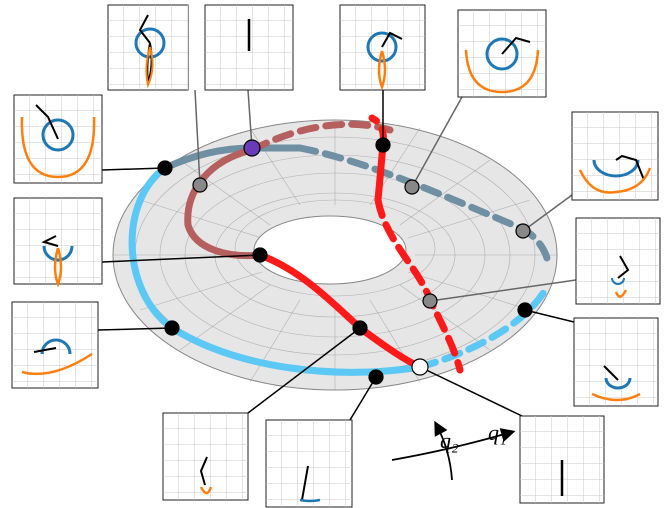 The image size is (665, 508). I want to click on axes-arrows, so click(453, 450).